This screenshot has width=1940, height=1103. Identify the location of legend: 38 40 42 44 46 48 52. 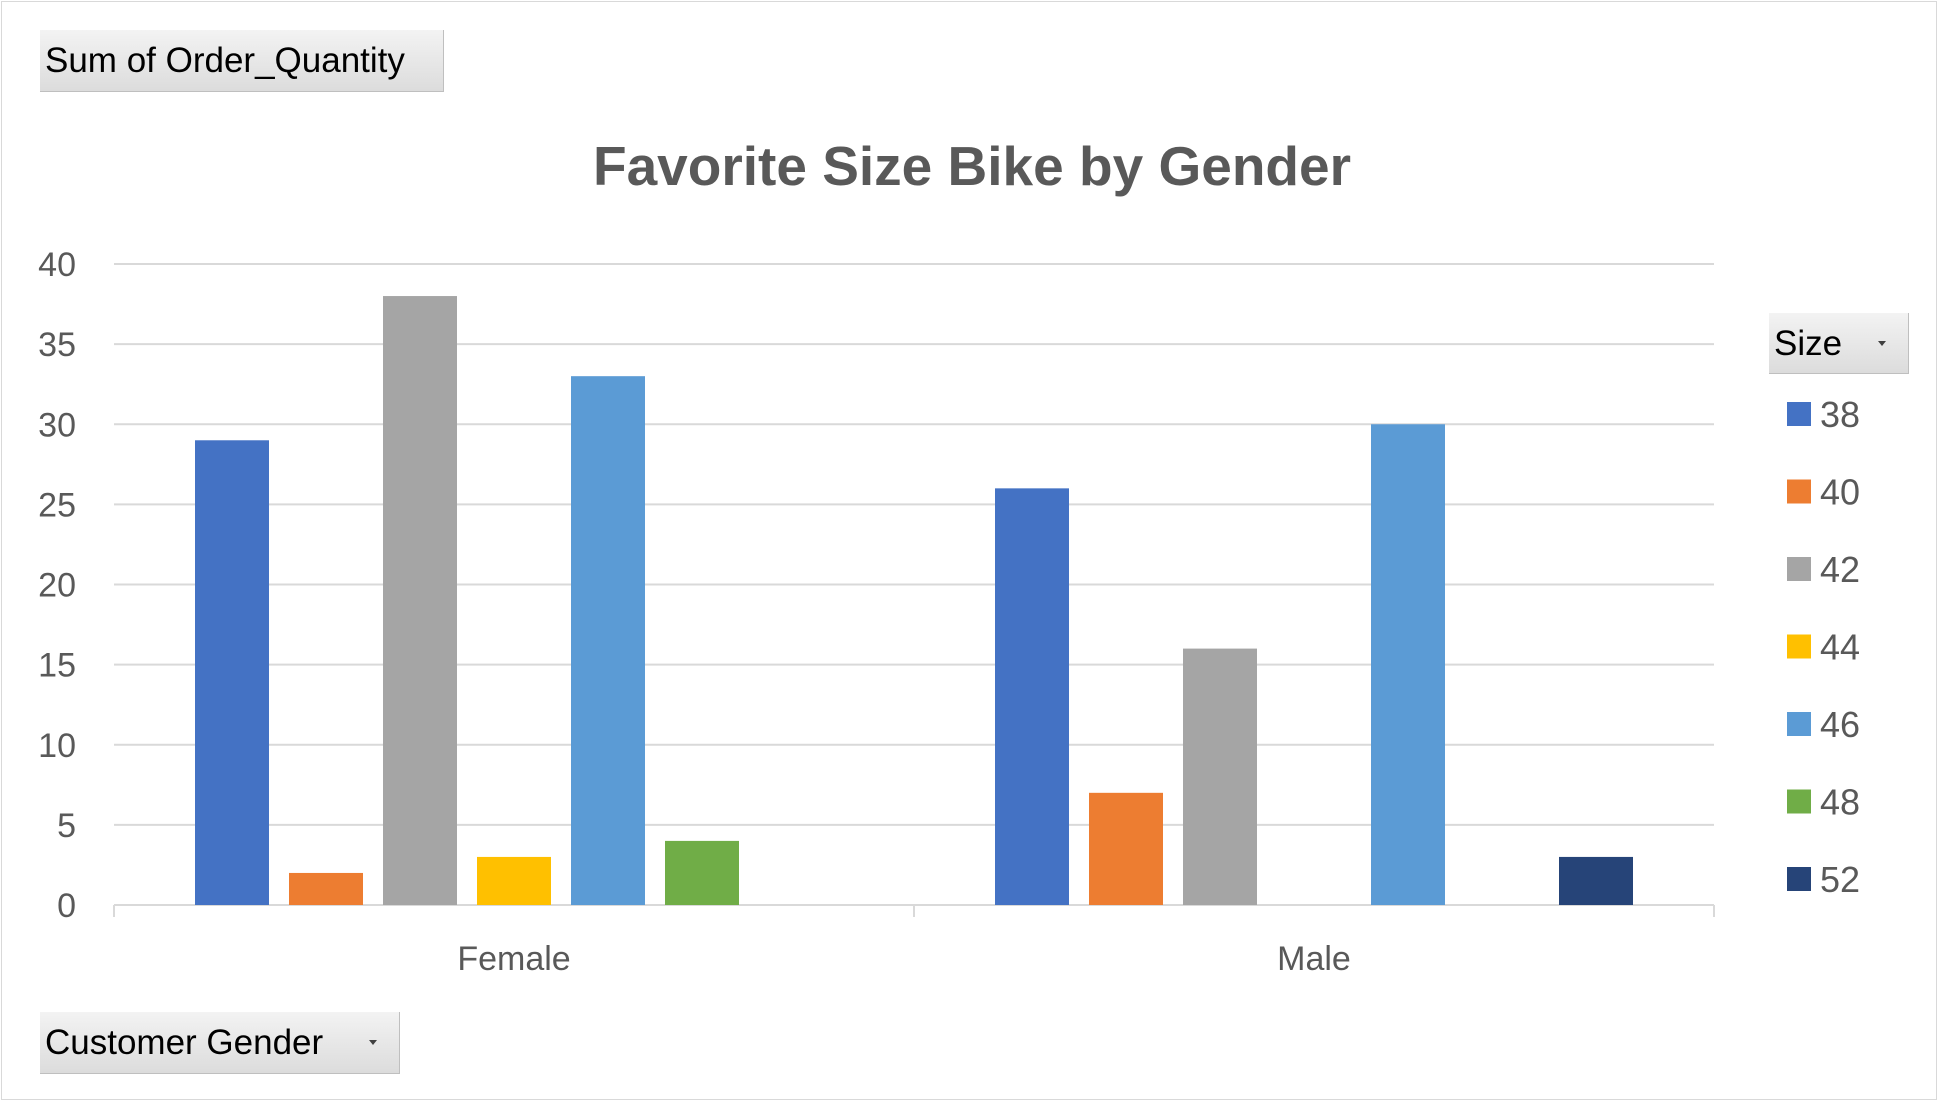
(1823, 647).